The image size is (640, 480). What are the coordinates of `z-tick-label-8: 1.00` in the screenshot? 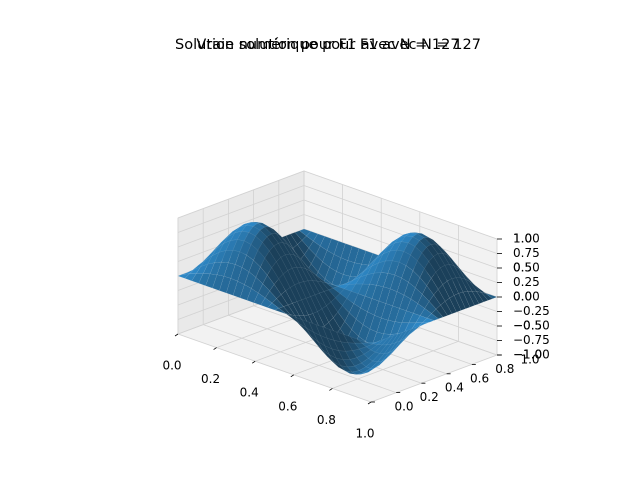 It's located at (526, 239).